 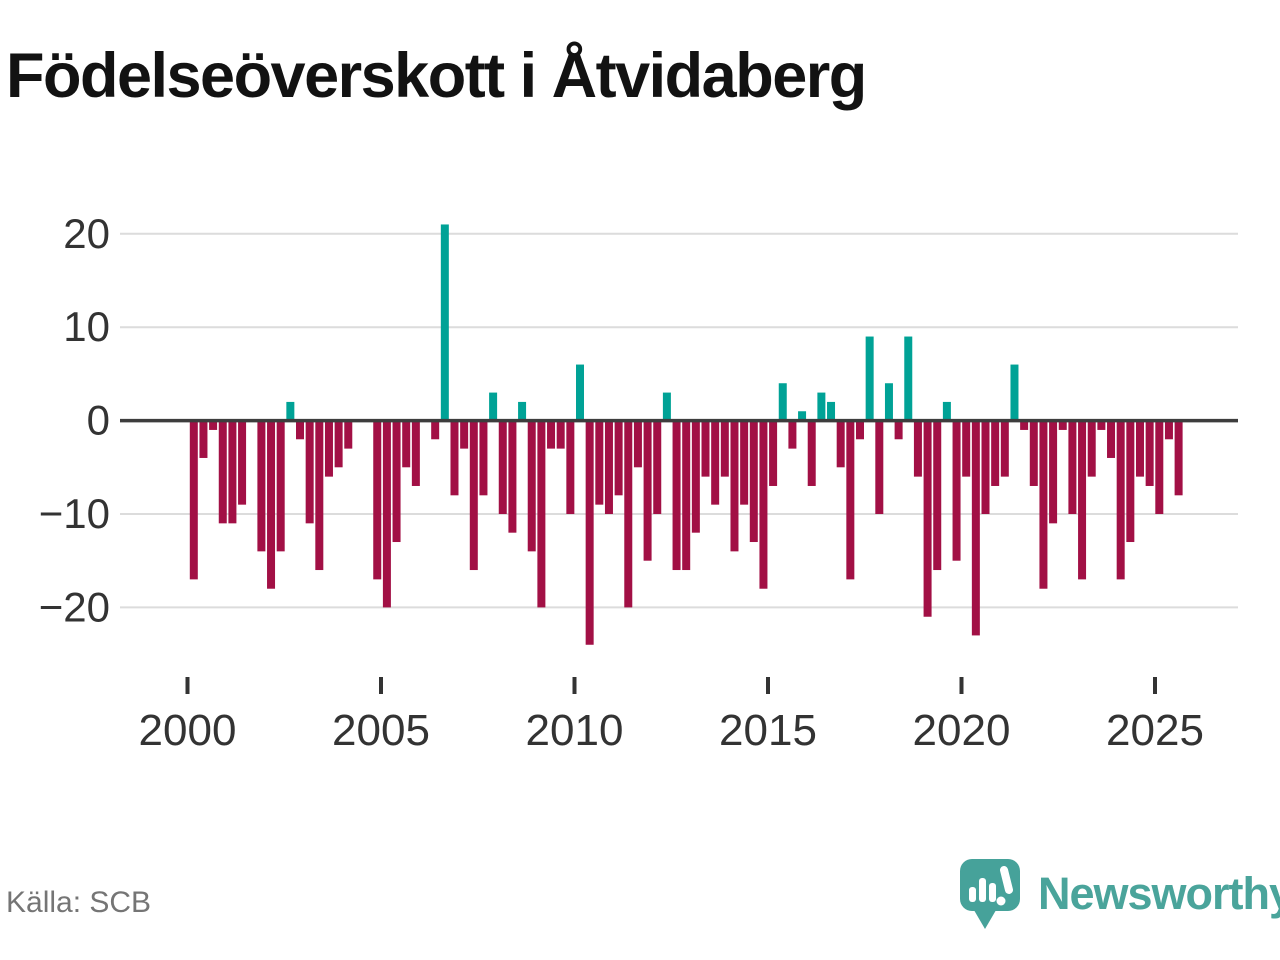 I want to click on bar-2011q1, so click(x=618, y=458).